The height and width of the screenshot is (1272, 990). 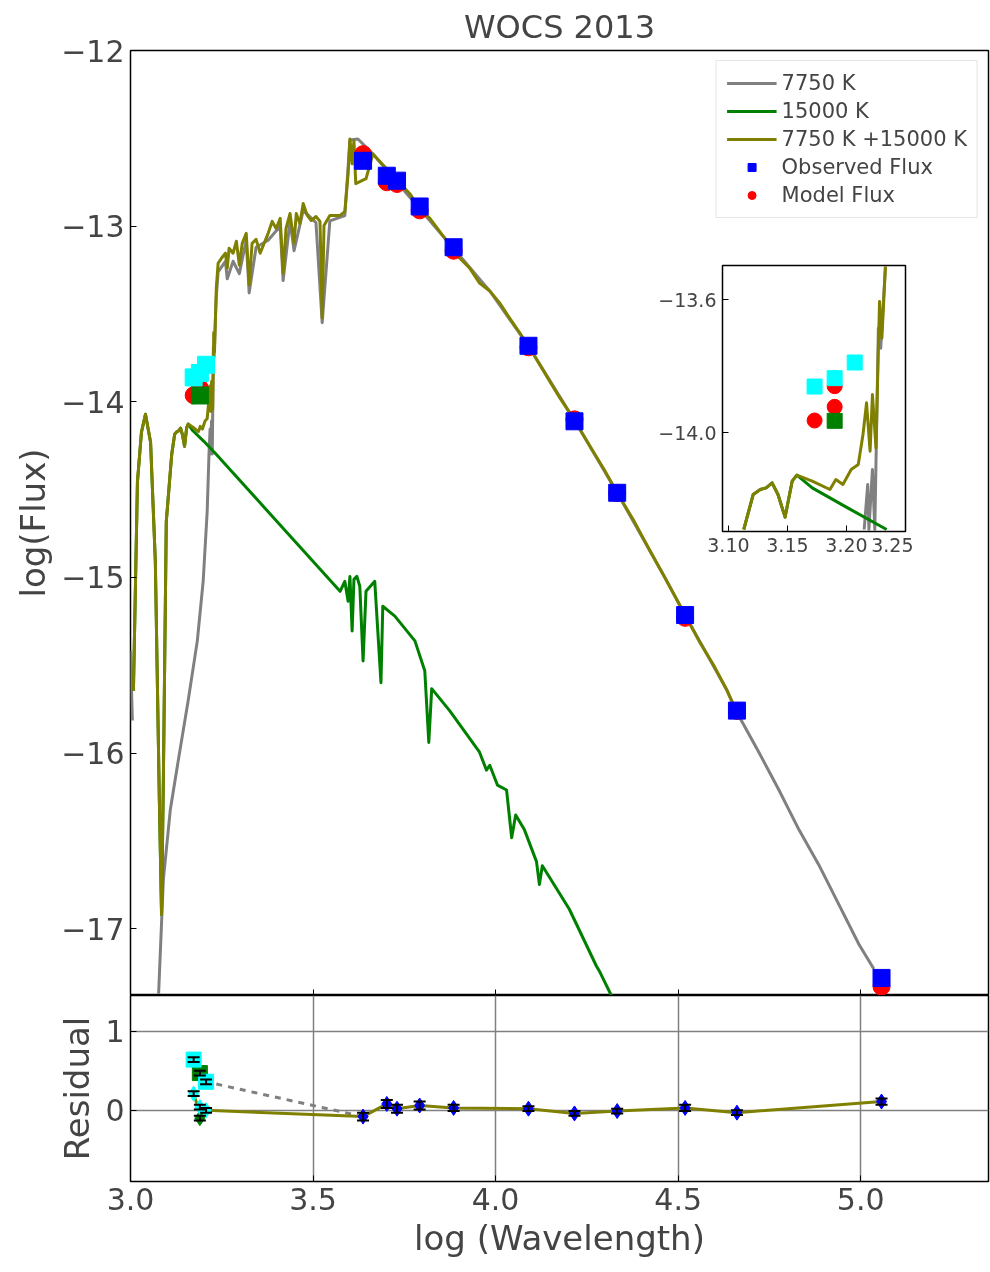 What do you see at coordinates (825, 111) in the screenshot?
I see `legend-label: 15000 K` at bounding box center [825, 111].